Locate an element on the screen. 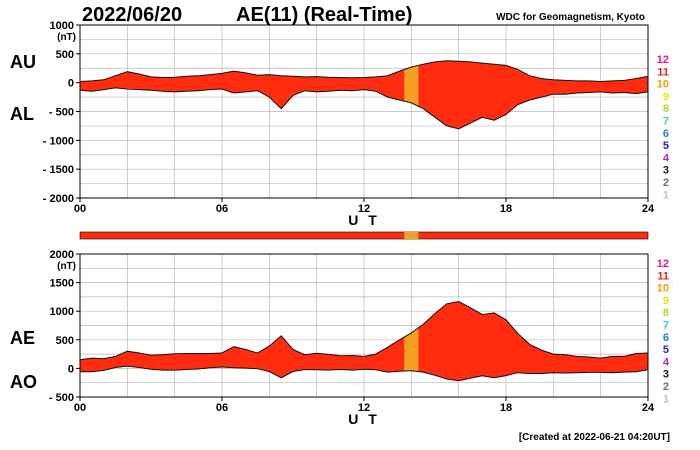 This screenshot has width=700, height=450. station-count-strip is located at coordinates (364, 235).